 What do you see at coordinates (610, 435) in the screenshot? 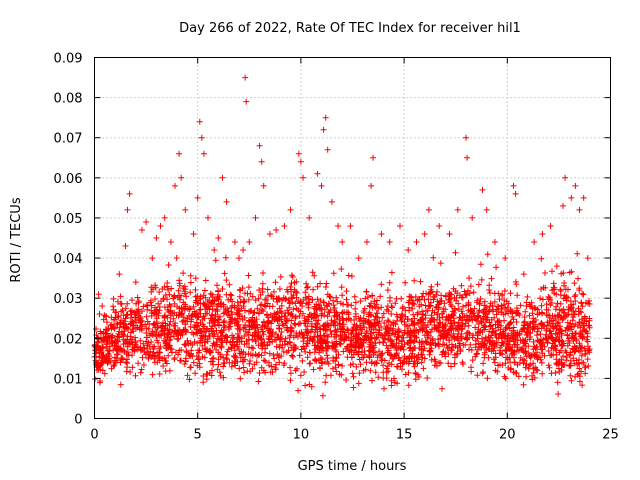
I see `x-tick-label: 25` at bounding box center [610, 435].